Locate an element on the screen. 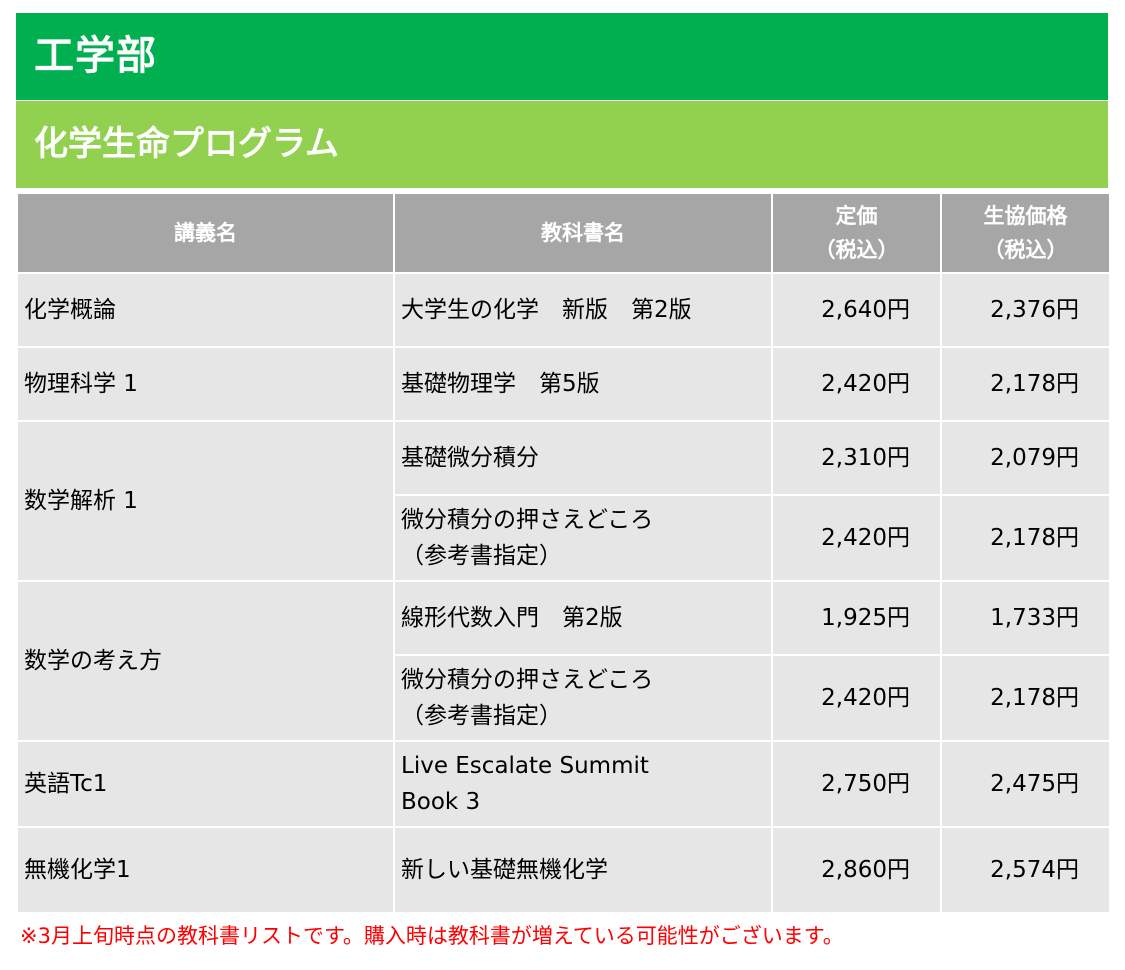  textbook-title-line: Live Escalate Summit is located at coordinates (525, 766).